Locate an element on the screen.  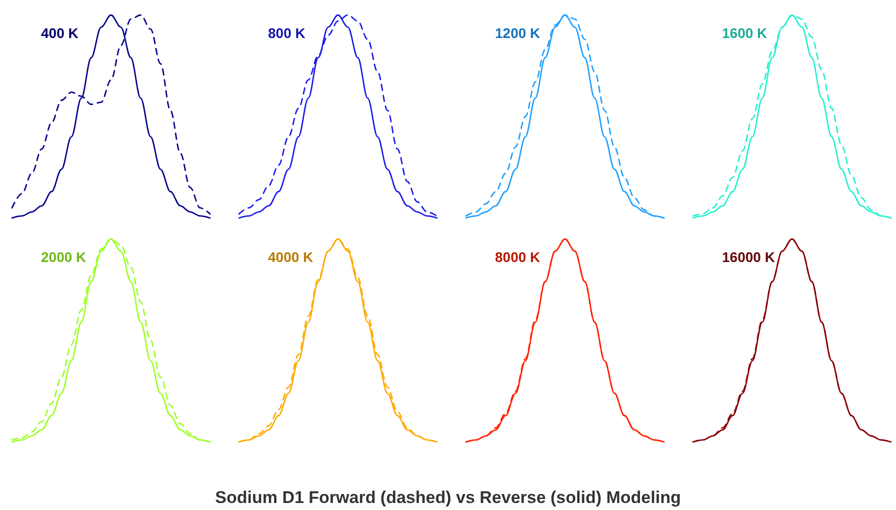
text: 8000 K is located at coordinates (517, 257).